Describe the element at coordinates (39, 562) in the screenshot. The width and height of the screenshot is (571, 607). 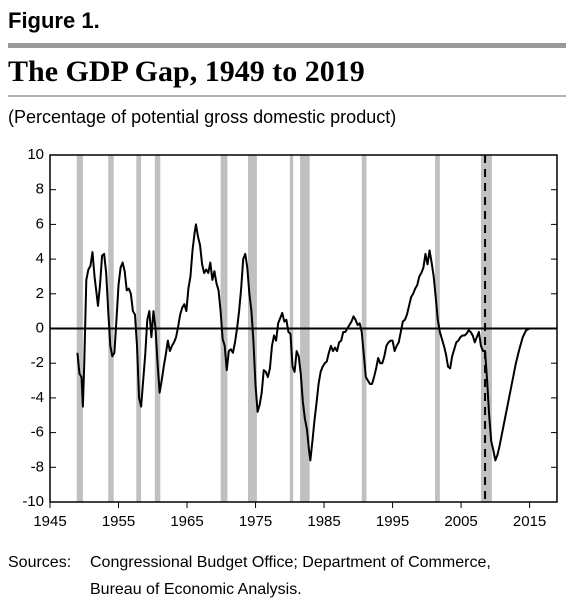
I see `source-label: Sources:` at that location.